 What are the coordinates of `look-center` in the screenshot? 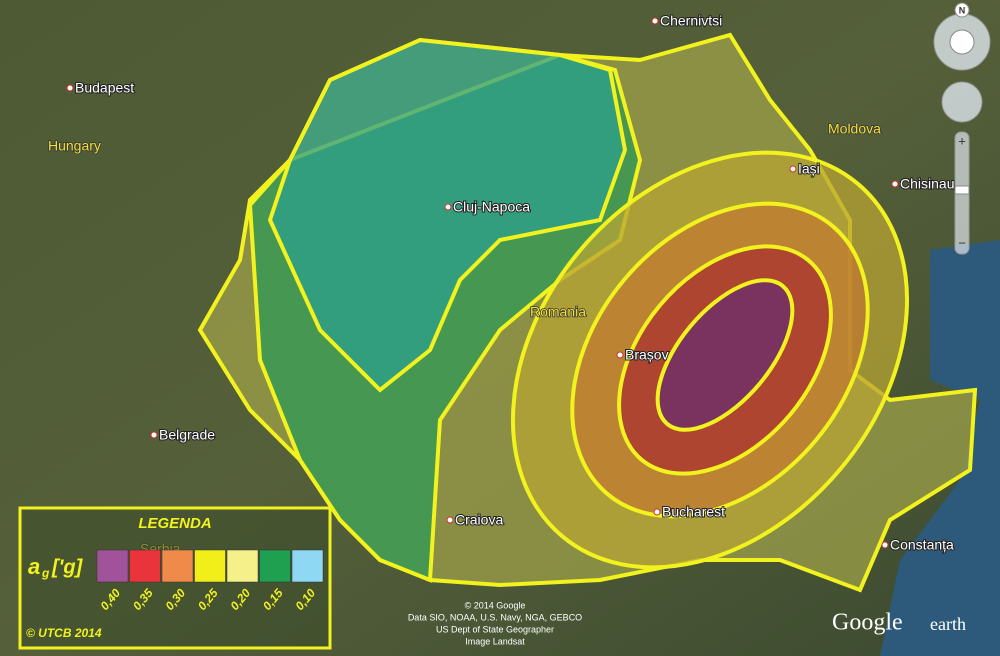 It's located at (962, 42).